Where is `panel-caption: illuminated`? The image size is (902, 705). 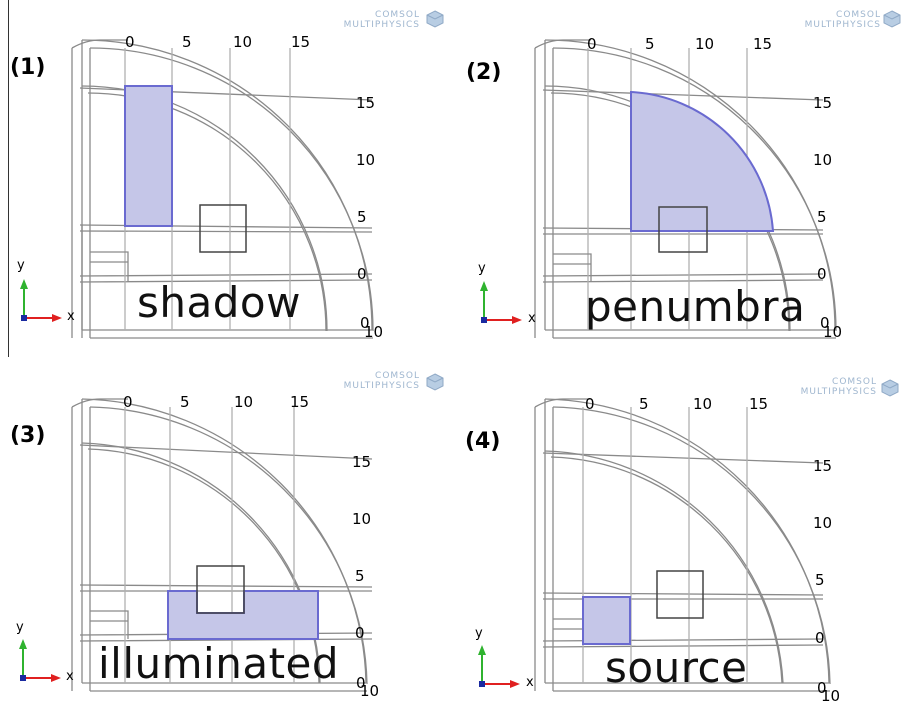
panel-caption: illuminated is located at coordinates (219, 663).